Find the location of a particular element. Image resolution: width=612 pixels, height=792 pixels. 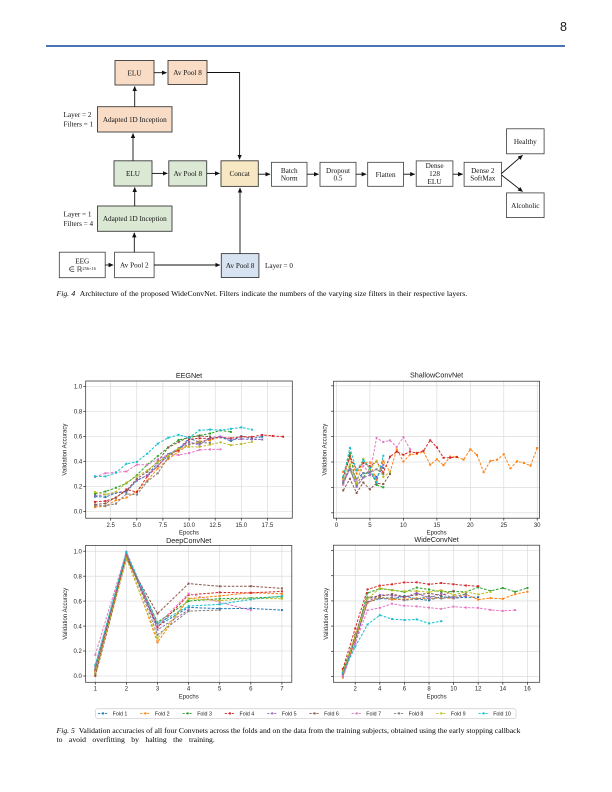

svg-text: 0.5 is located at coordinates (338, 179).